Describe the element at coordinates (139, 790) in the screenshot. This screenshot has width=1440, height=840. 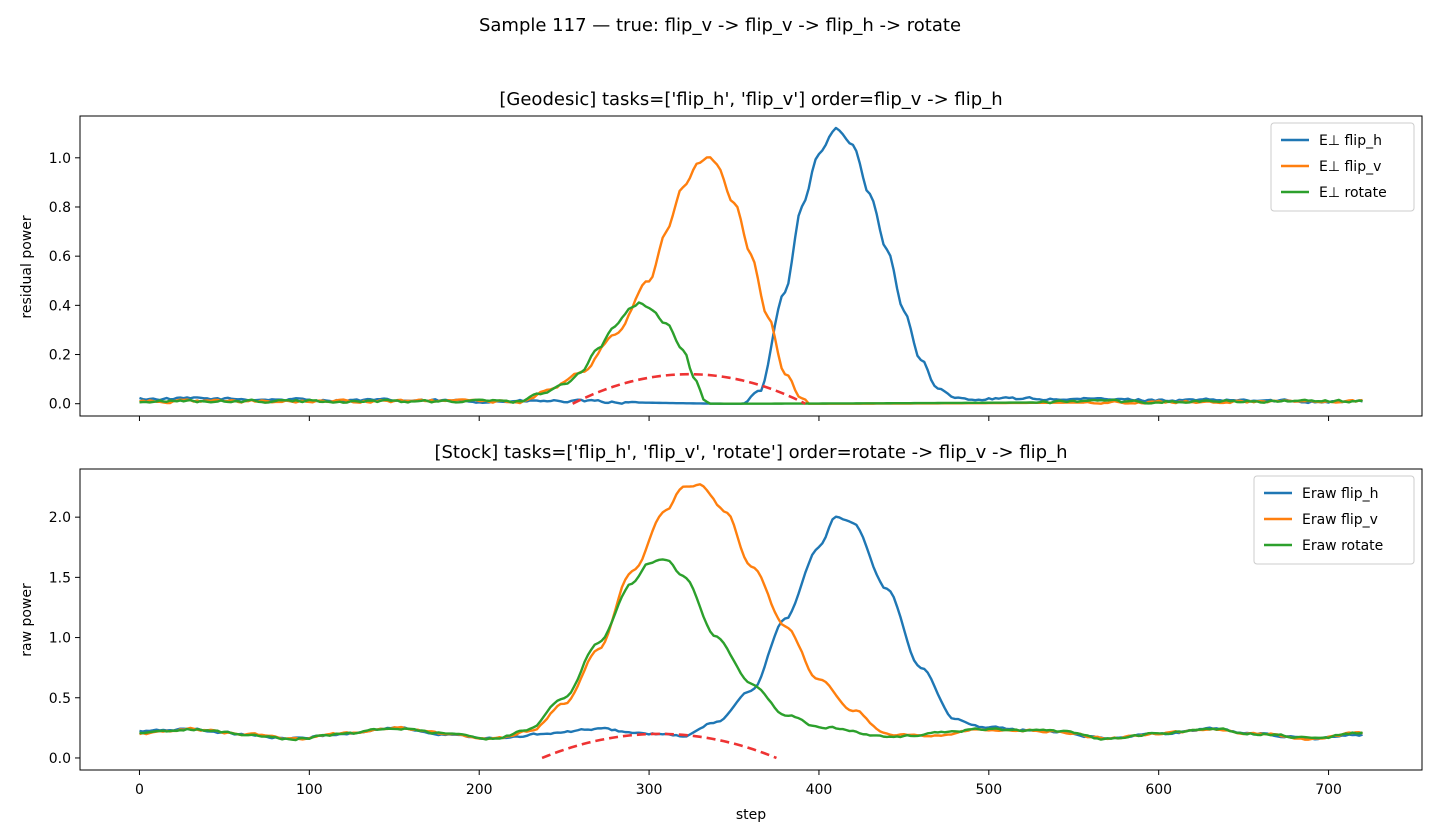
I see `x-tick-label: 0` at that location.